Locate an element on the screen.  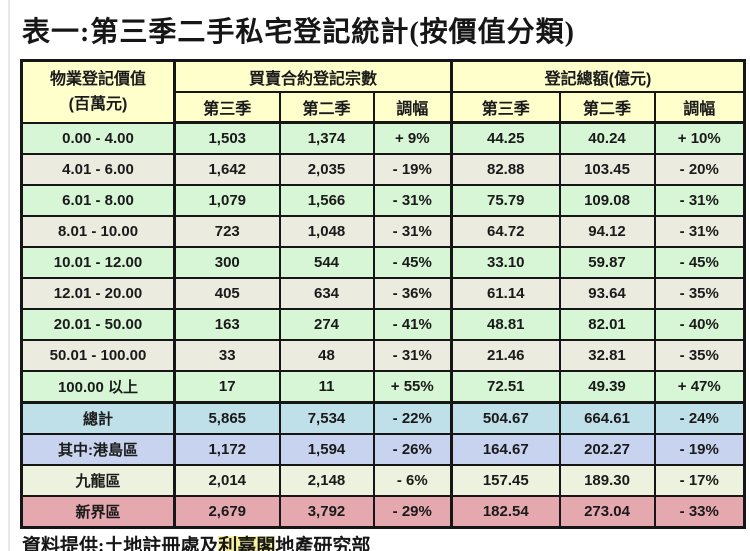
deals-q3: 1,079 is located at coordinates (227, 200).